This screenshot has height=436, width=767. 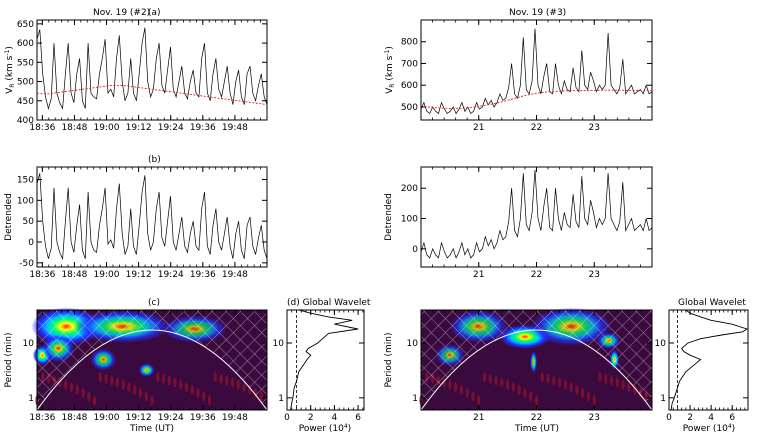 What do you see at coordinates (409, 43) in the screenshot?
I see `y-tick-label: 800` at bounding box center [409, 43].